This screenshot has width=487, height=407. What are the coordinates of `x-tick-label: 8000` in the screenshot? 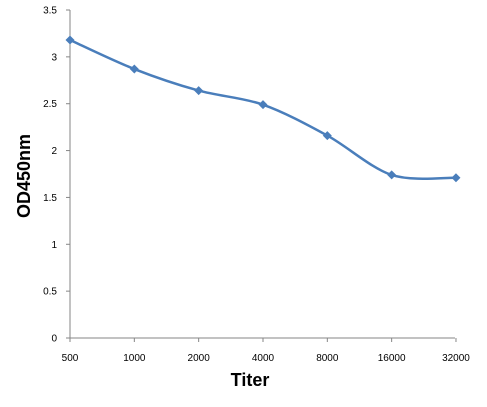 It's located at (327, 358).